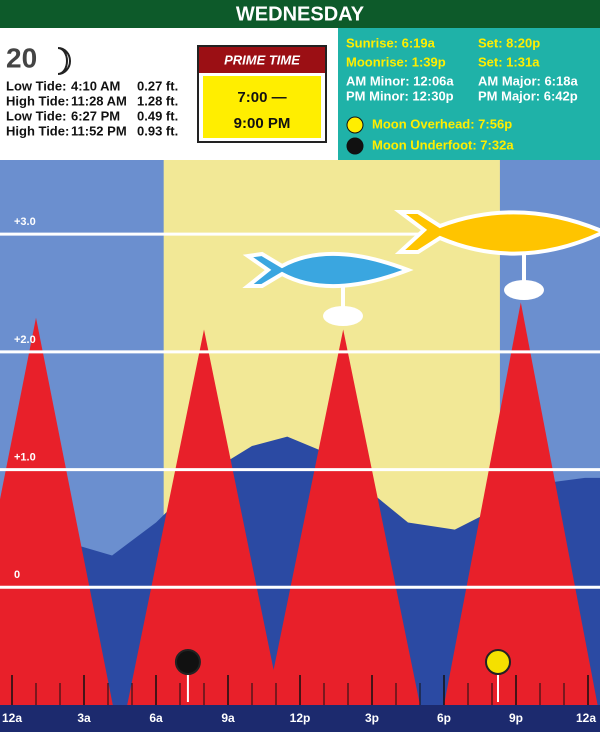  What do you see at coordinates (99, 100) in the screenshot?
I see `tide-cell: 11:28 AM` at bounding box center [99, 100].